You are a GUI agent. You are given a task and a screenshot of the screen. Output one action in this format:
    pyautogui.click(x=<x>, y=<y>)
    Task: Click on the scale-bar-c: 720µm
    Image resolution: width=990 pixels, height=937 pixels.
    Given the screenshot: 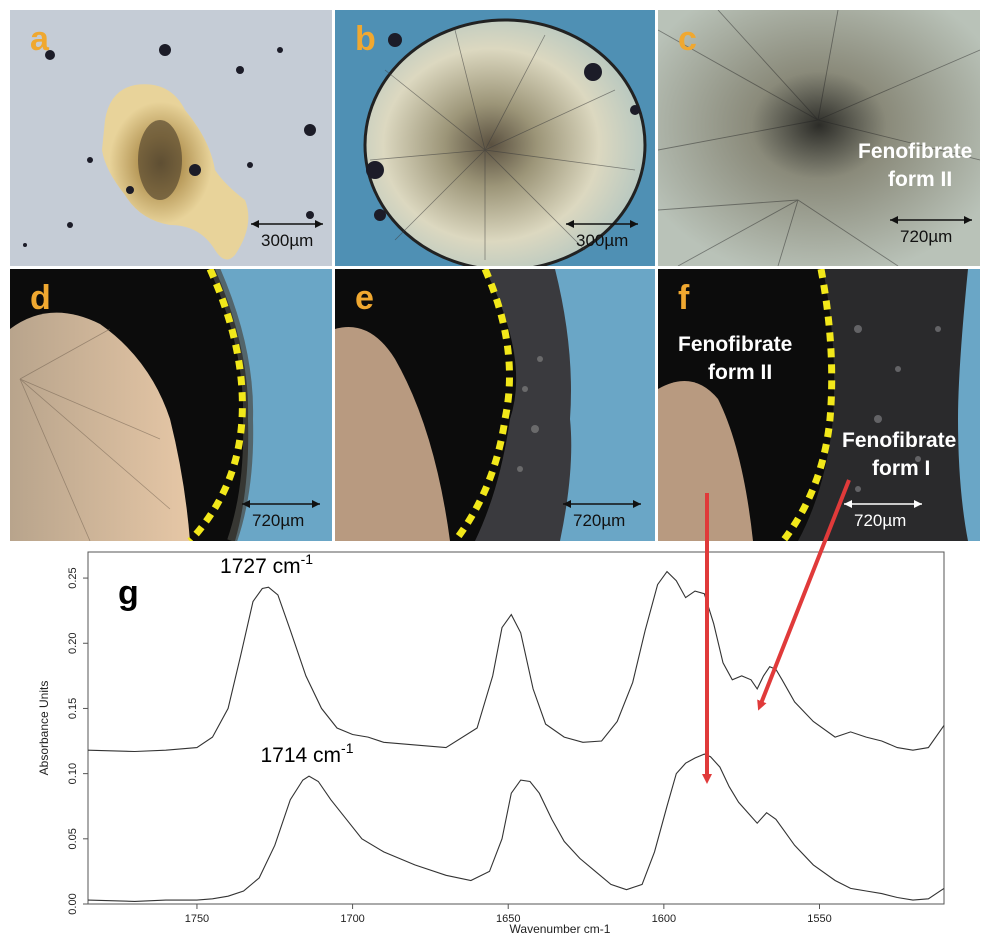 What is the action you would take?
    pyautogui.click(x=931, y=229)
    